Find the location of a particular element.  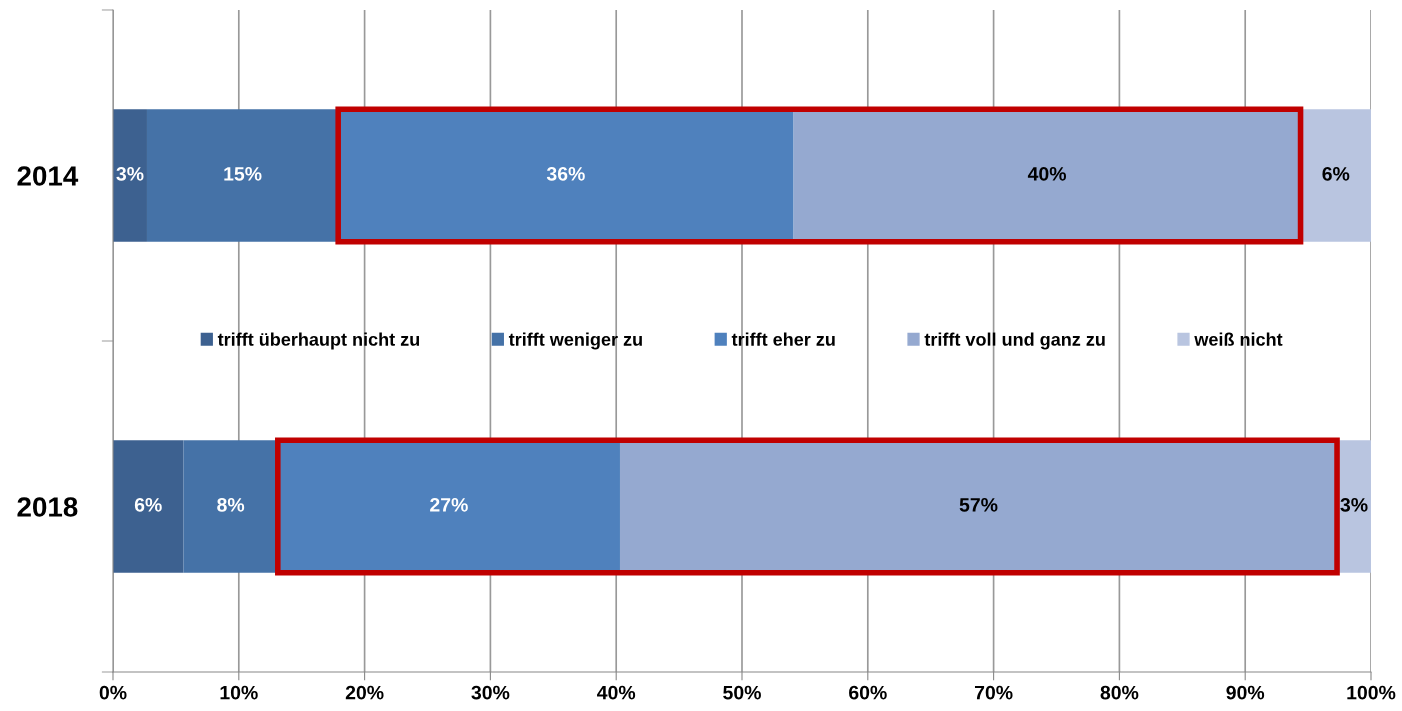

data-label: 15% is located at coordinates (243, 174).